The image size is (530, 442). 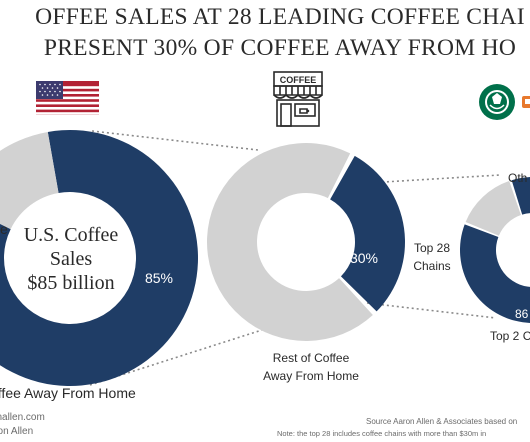 I want to click on donut-1-slice-other, so click(x=29, y=180).